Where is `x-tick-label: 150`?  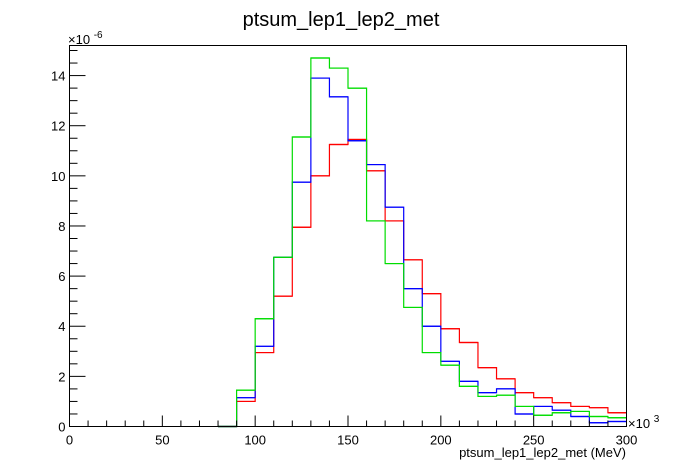
x-tick-label: 150 is located at coordinates (348, 440).